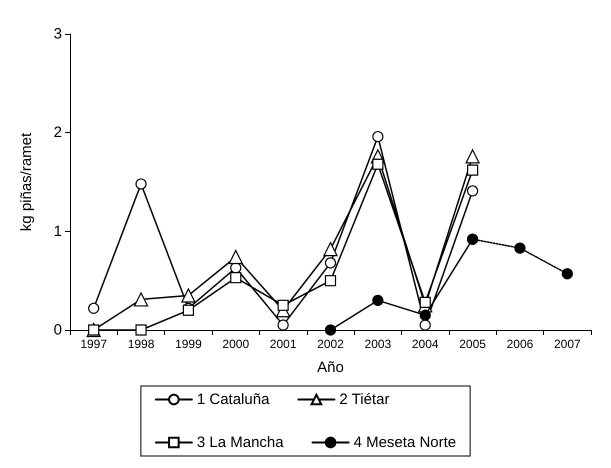 Image resolution: width=611 pixels, height=468 pixels. What do you see at coordinates (58, 34) in the screenshot?
I see `y-tick-label: 3` at bounding box center [58, 34].